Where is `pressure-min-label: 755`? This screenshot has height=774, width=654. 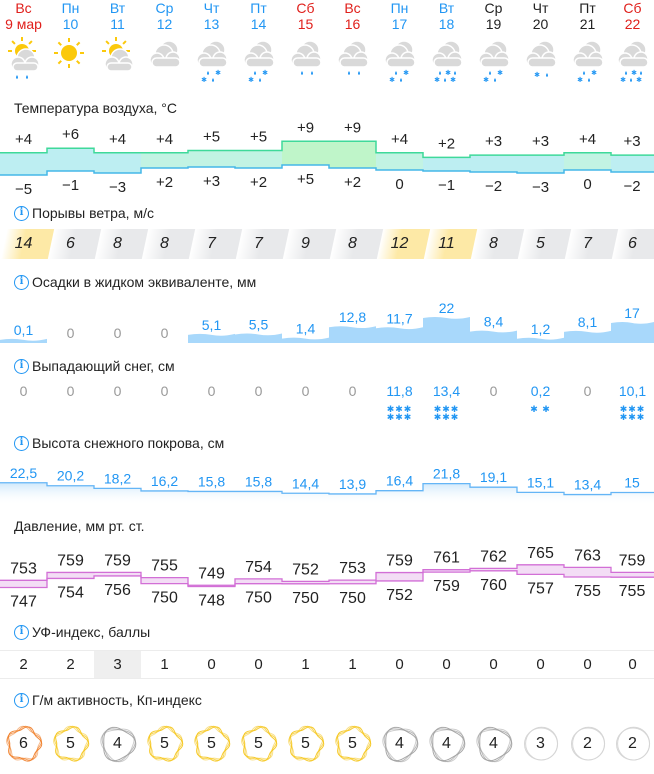
pressure-min-label: 755 is located at coordinates (587, 591).